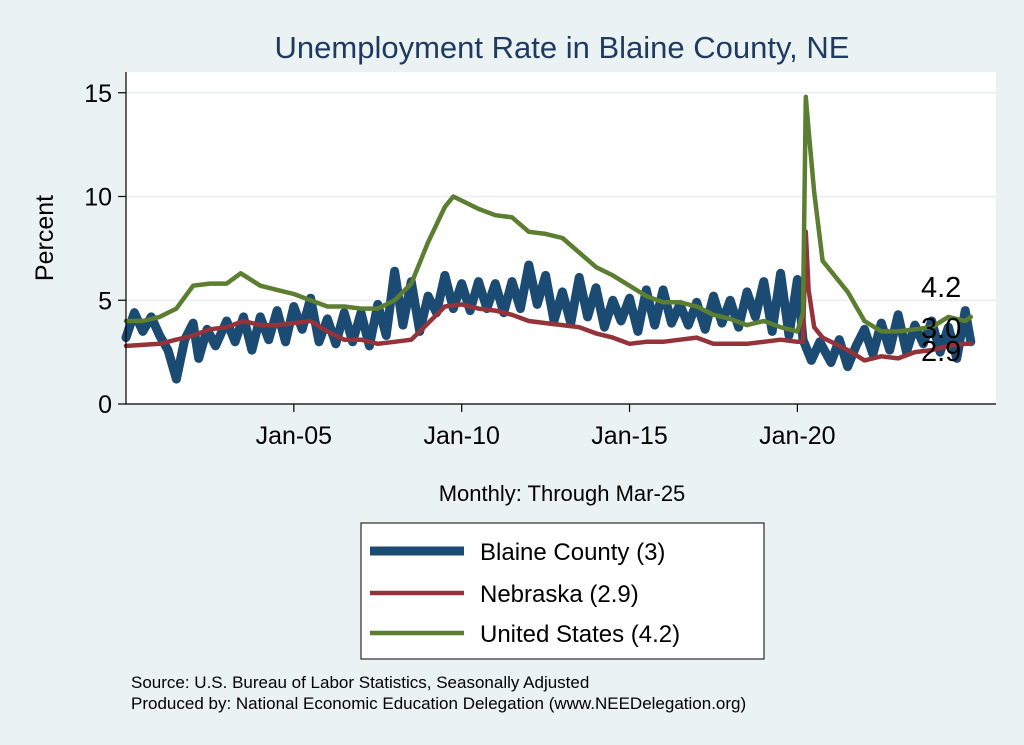  I want to click on x-tick-label: Jan-15, so click(629, 436).